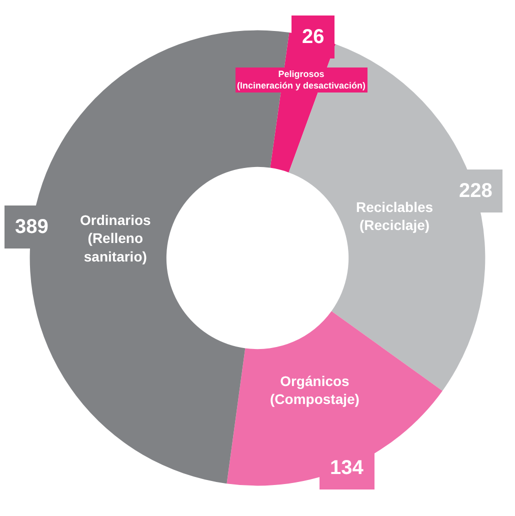  Describe the element at coordinates (315, 390) in the screenshot. I see `slice-label: Orgánicos (Compostaje)` at that location.